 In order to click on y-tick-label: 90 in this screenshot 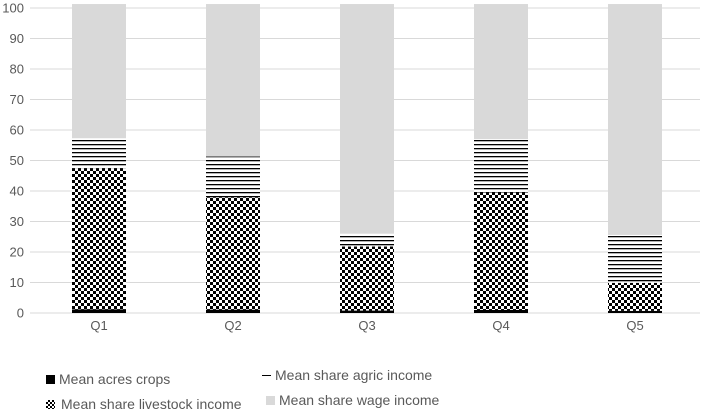, I will do `click(17, 38)`.